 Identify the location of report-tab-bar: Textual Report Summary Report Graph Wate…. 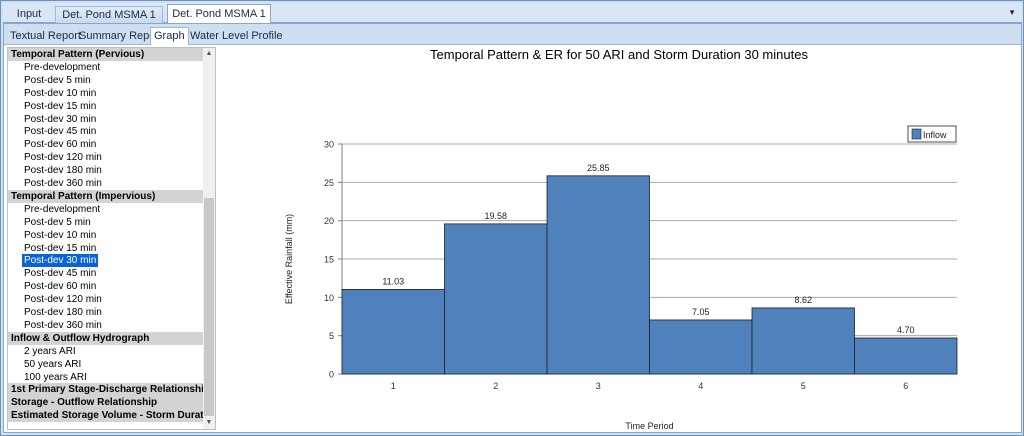
(512, 34).